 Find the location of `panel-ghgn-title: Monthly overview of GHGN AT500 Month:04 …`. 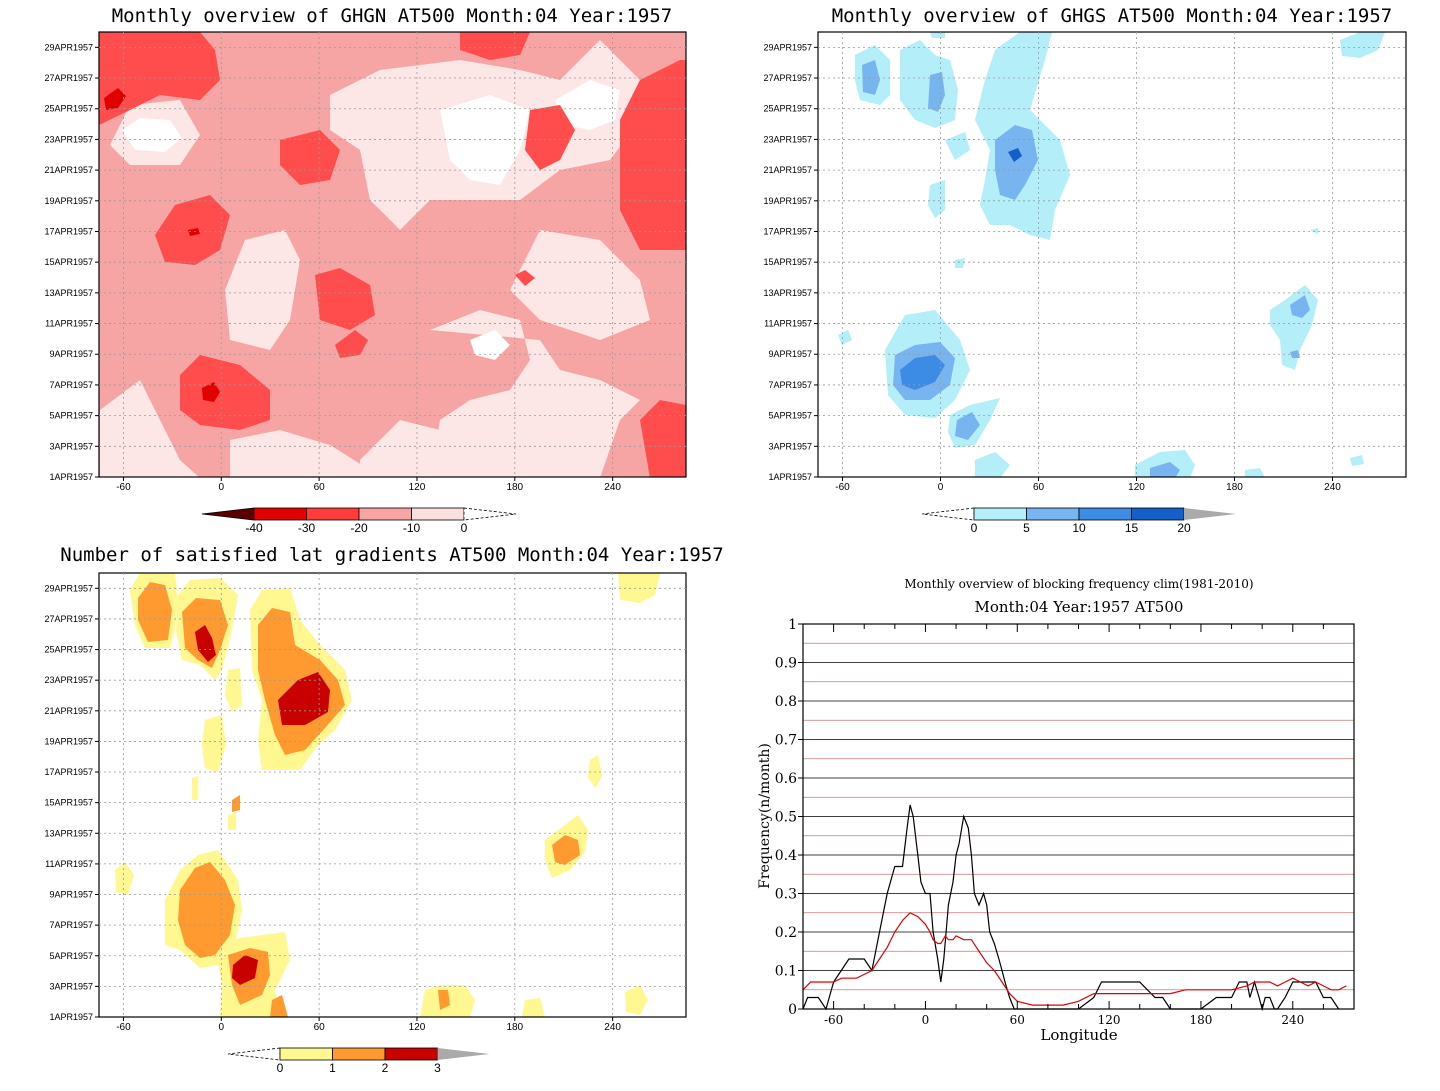

panel-ghgn-title: Monthly overview of GHGN AT500 Month:04 … is located at coordinates (392, 16).